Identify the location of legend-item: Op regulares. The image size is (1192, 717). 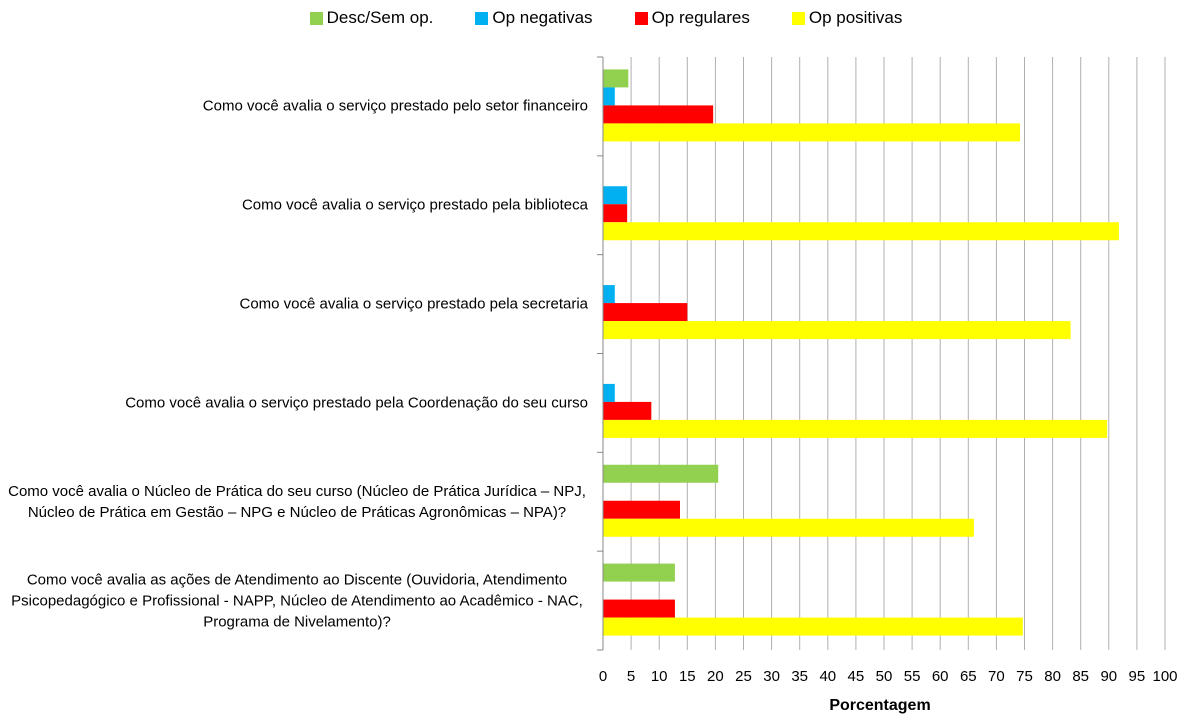
(692, 18).